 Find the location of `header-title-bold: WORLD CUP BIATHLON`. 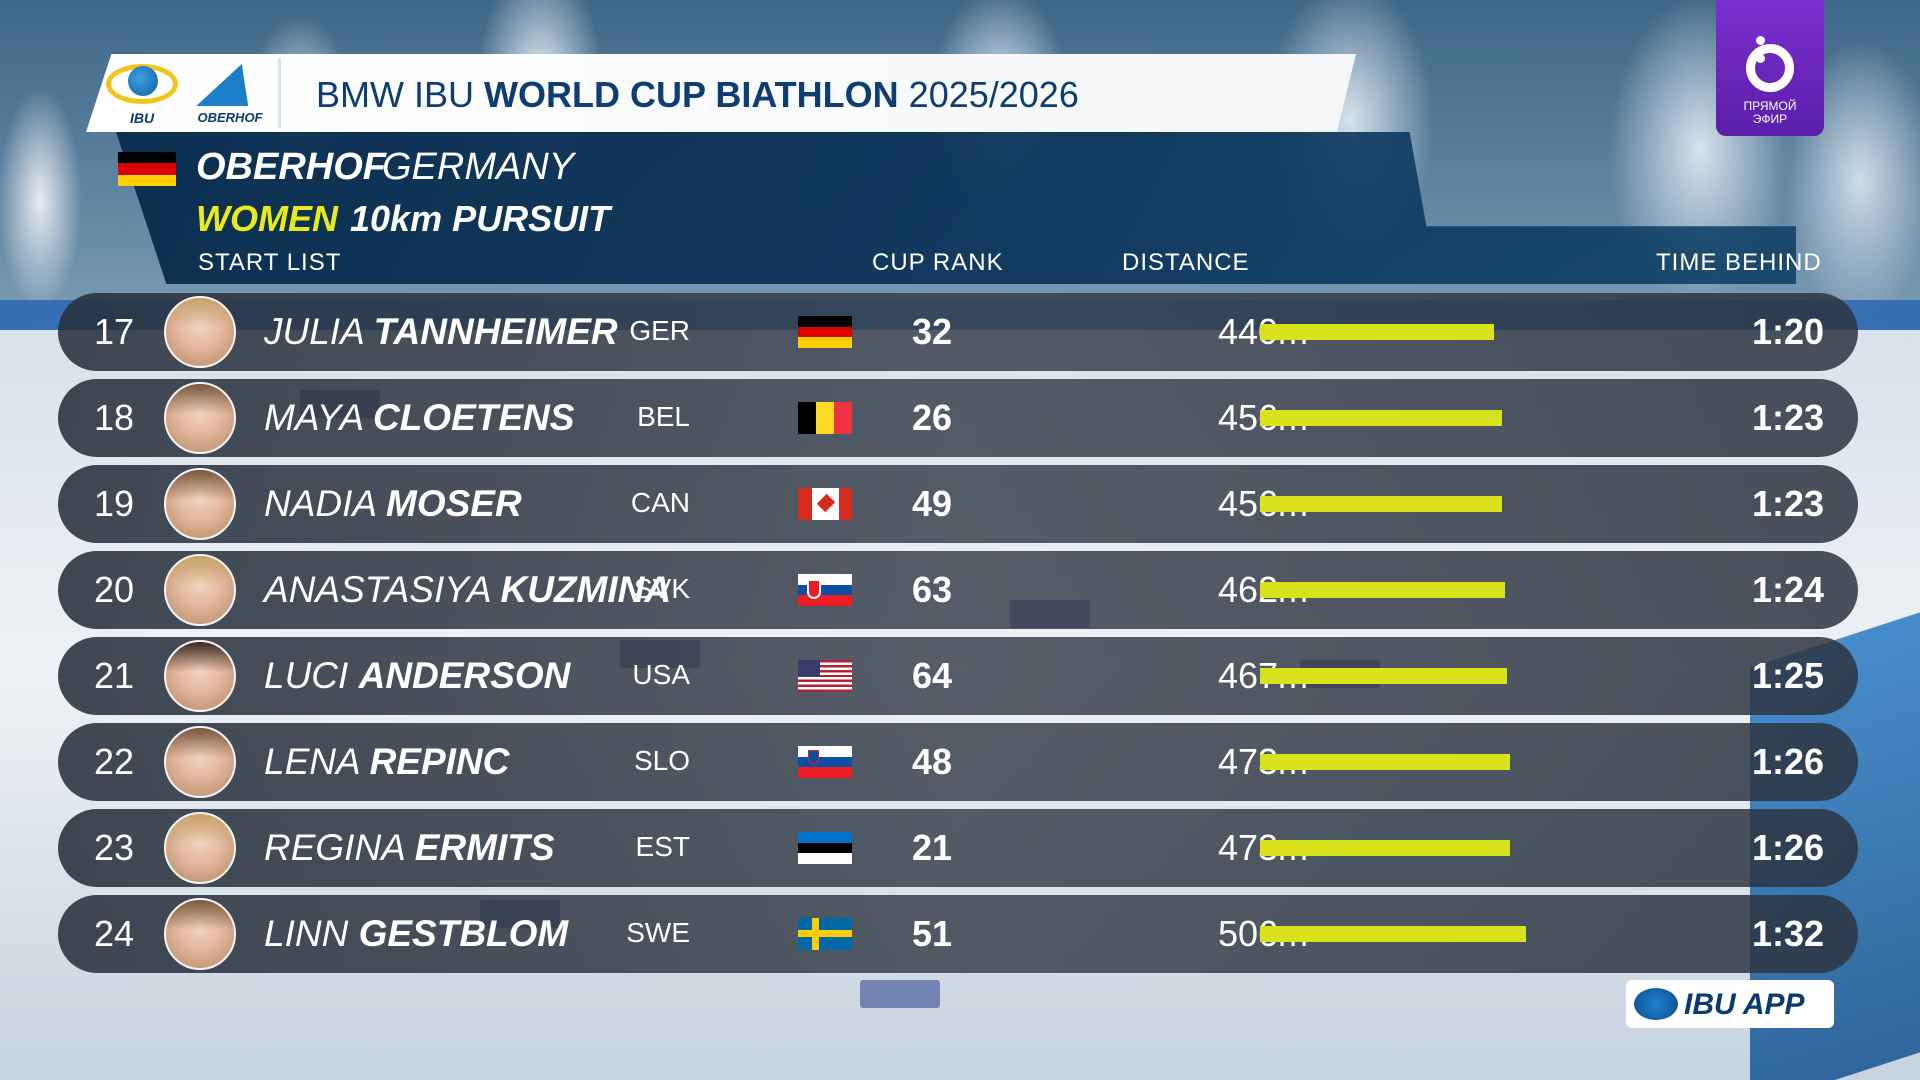

header-title-bold: WORLD CUP BIATHLON is located at coordinates (691, 94).